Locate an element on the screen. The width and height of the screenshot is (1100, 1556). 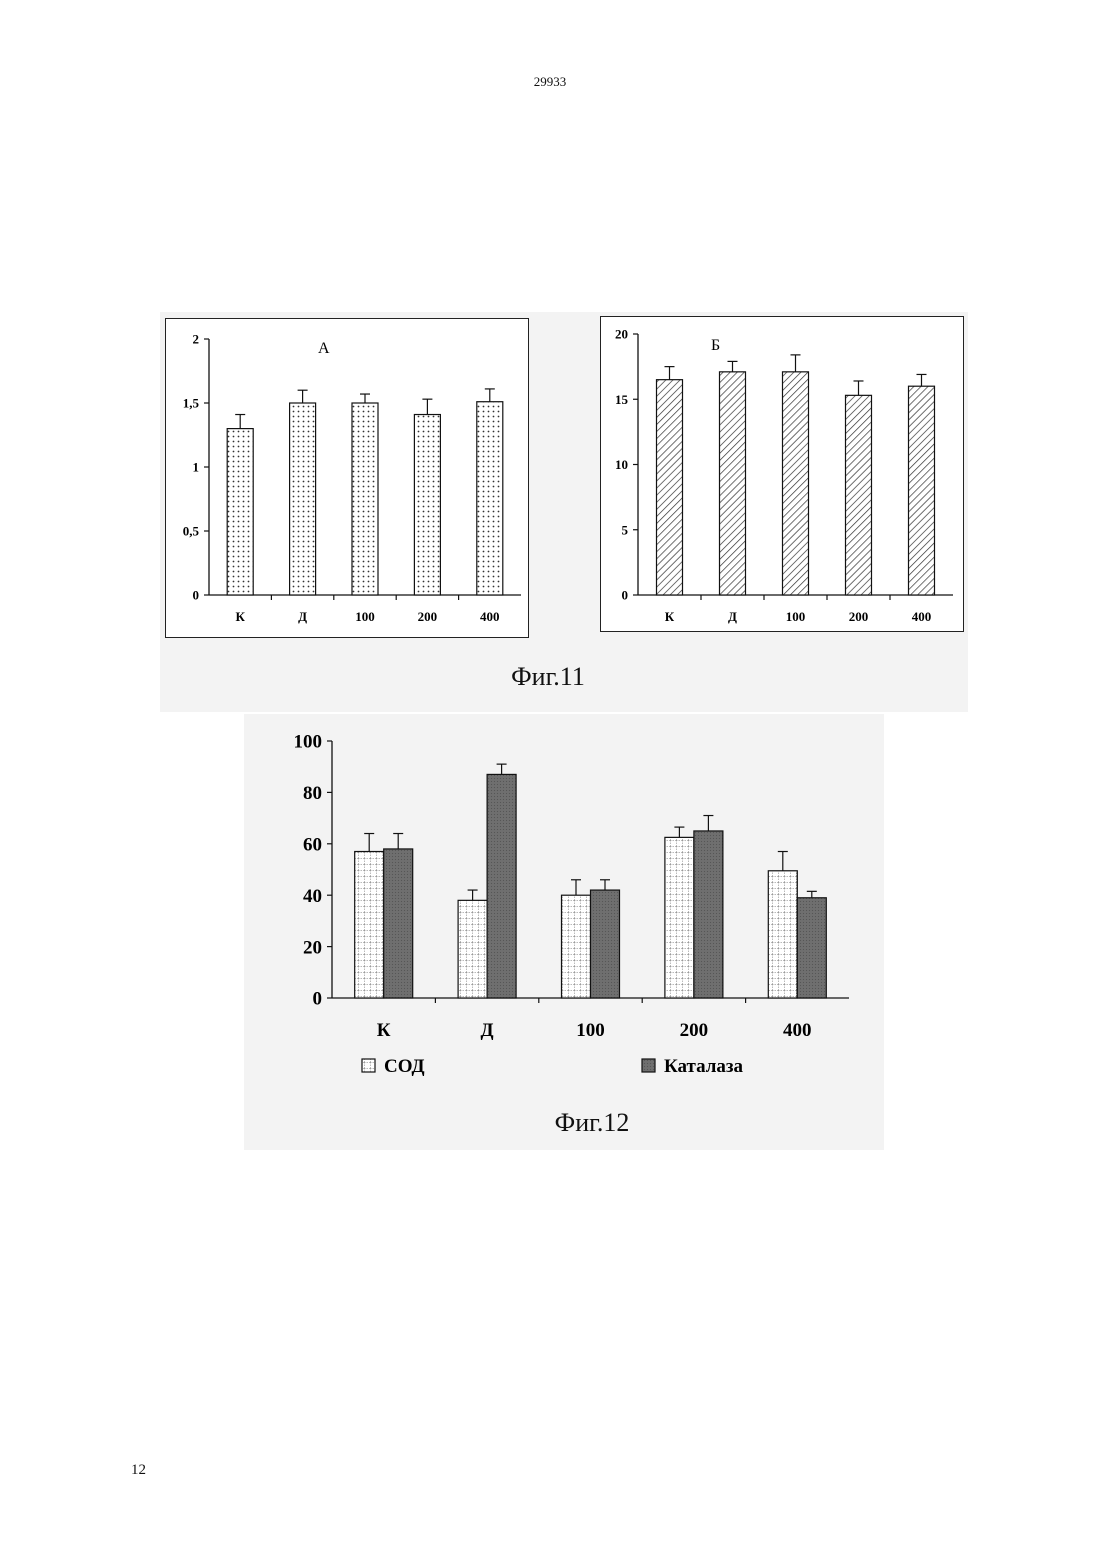
legend-label: СОД is located at coordinates (404, 1066).